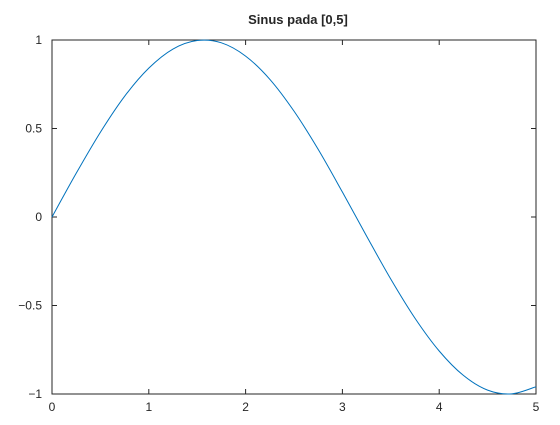 Image resolution: width=560 pixels, height=425 pixels. I want to click on y-tick-label: −1, so click(35, 394).